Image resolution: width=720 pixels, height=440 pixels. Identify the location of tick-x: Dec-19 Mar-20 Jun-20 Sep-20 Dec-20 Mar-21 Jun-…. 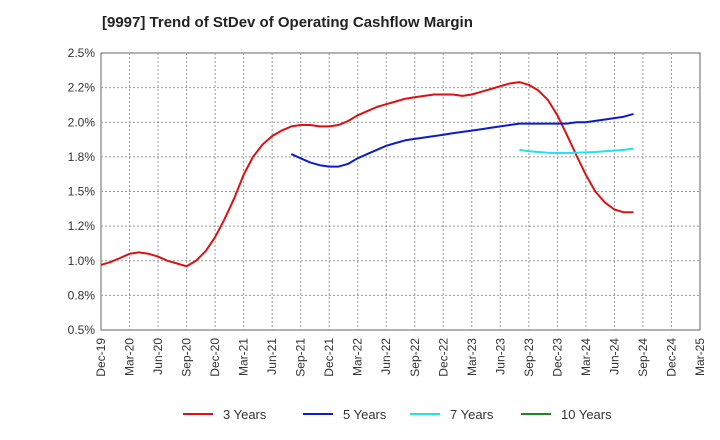
(400, 357).